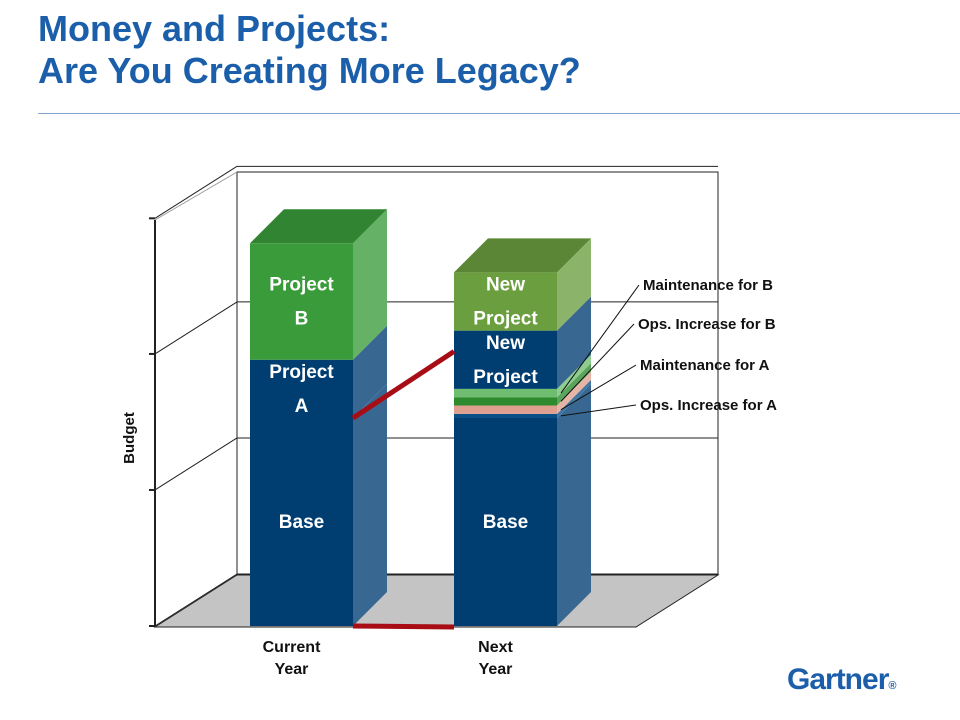 This screenshot has width=960, height=720. Describe the element at coordinates (309, 70) in the screenshot. I see `title-line-2: Are You Creating More Legacy?` at that location.